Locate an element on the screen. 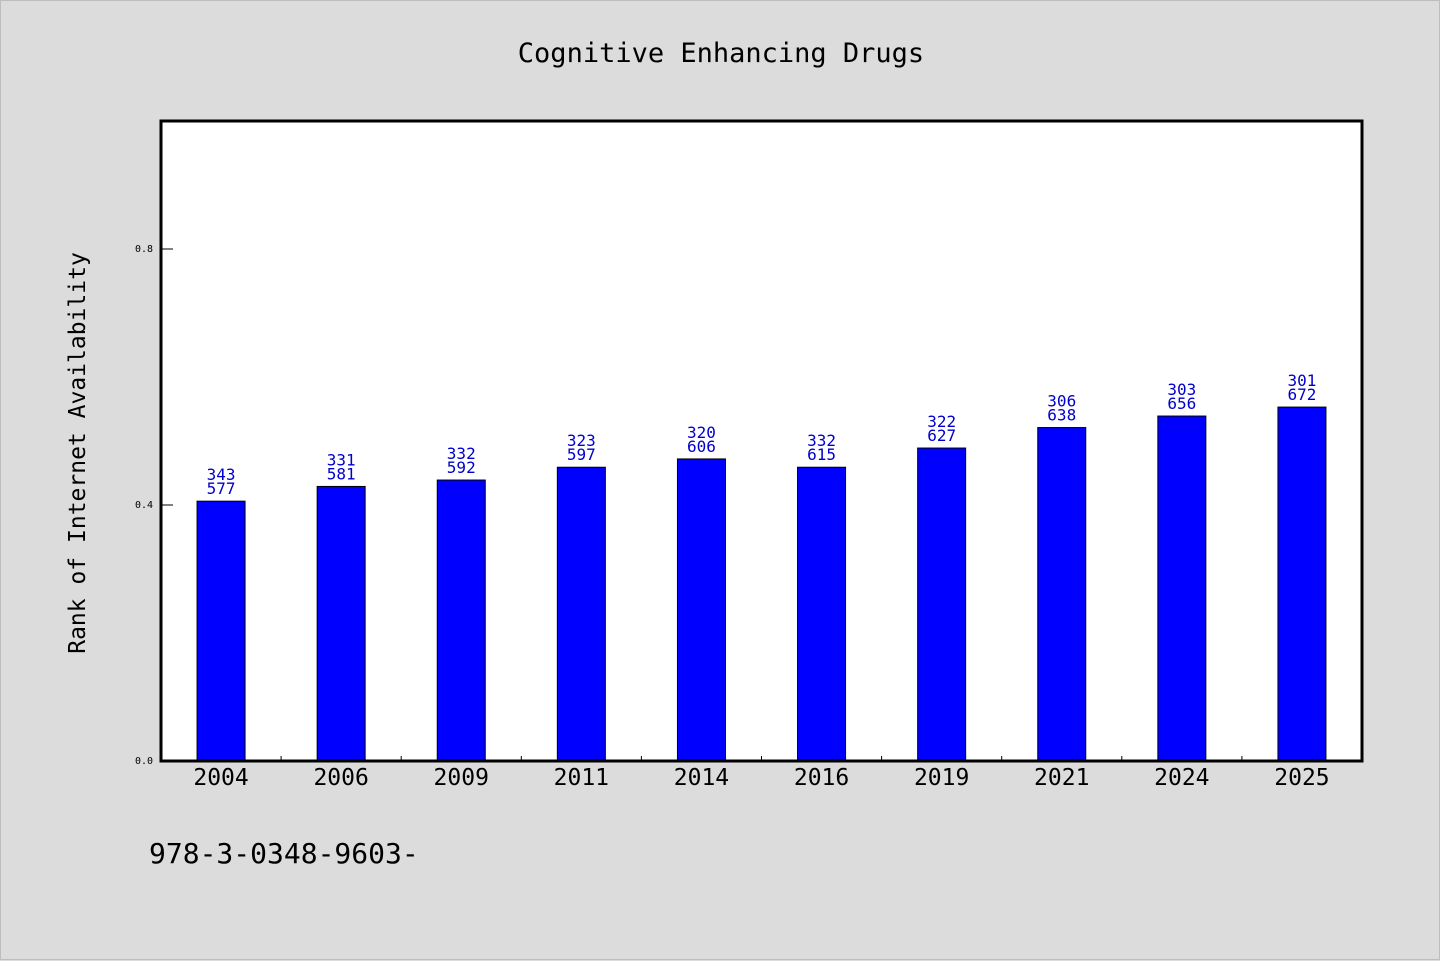  bar-2025 is located at coordinates (1302, 584).